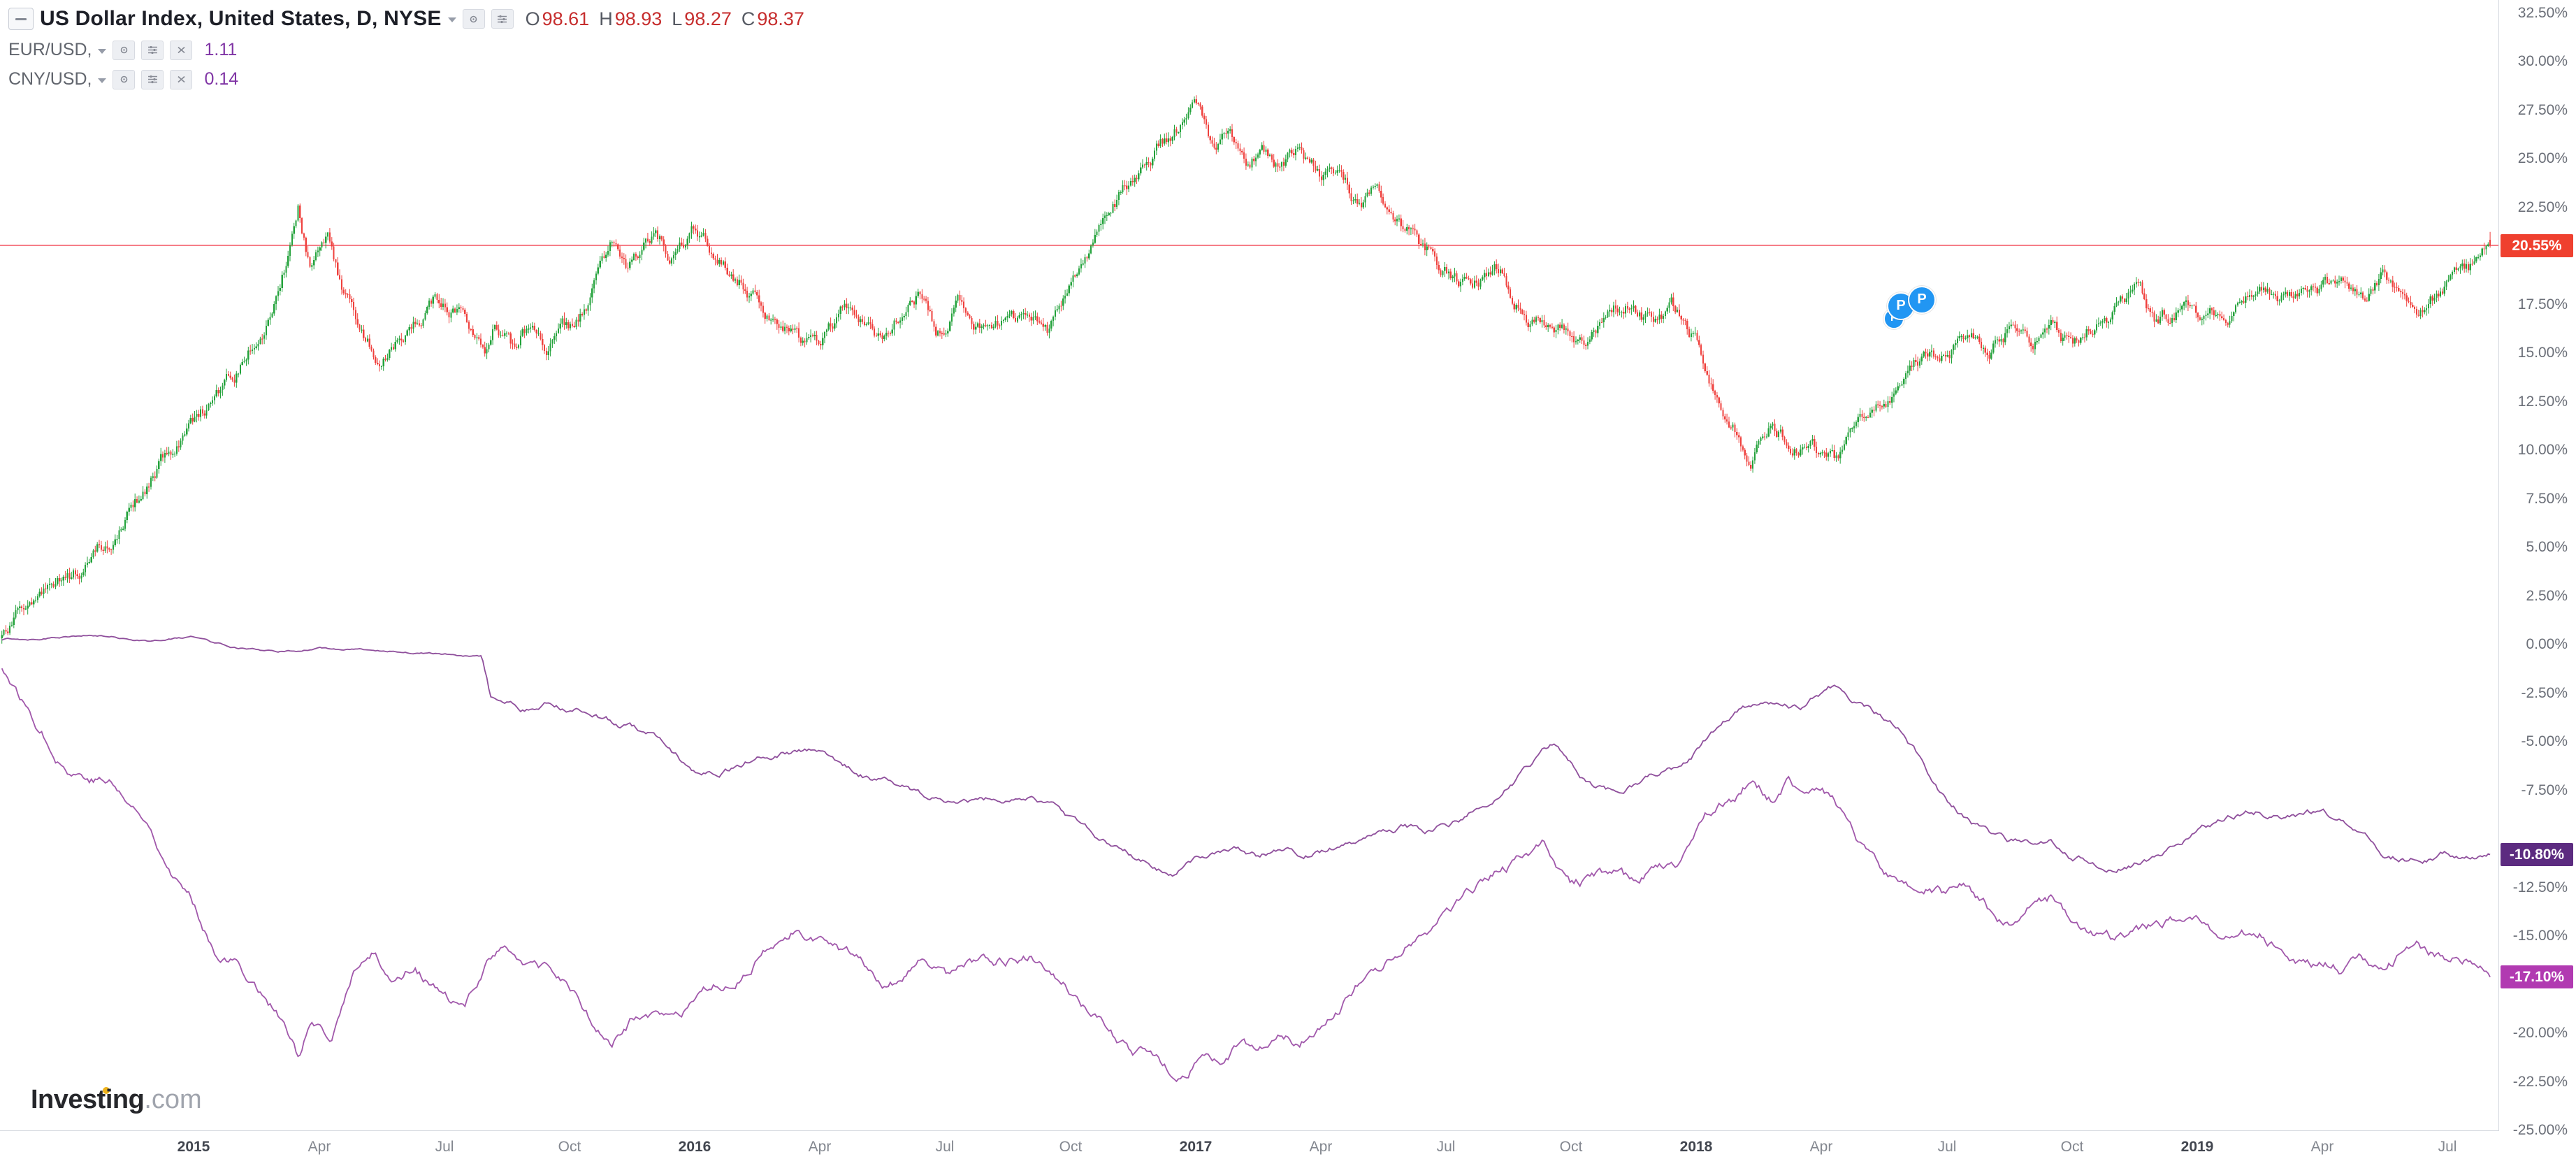 This screenshot has height=1166, width=2576. Describe the element at coordinates (2543, 13) in the screenshot. I see `price-tick: 32.50%` at that location.